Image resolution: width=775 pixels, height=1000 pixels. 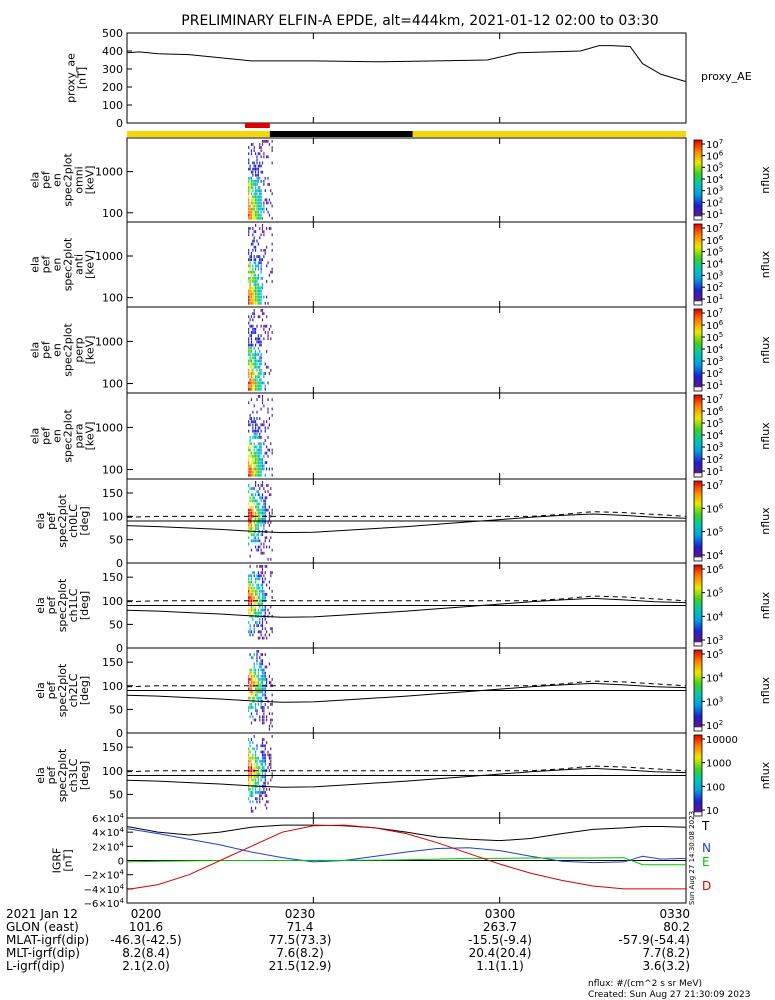 I want to click on colorbar-spec_anti-ticklabel: 105, so click(x=714, y=252).